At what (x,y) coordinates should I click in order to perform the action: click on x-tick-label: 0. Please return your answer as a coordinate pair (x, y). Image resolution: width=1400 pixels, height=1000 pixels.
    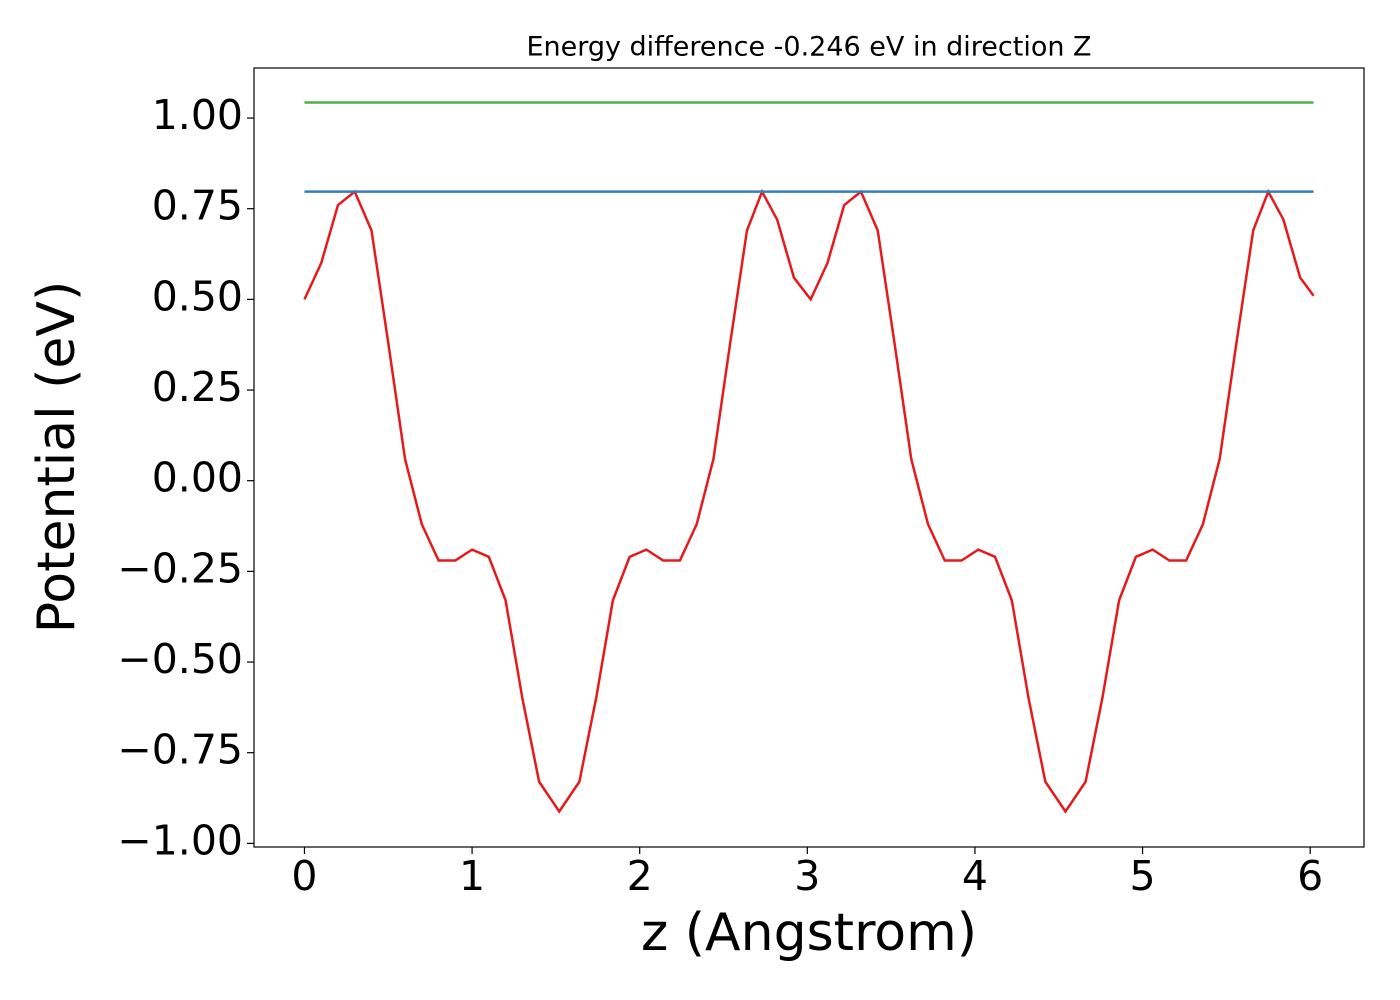
    Looking at the image, I should click on (304, 876).